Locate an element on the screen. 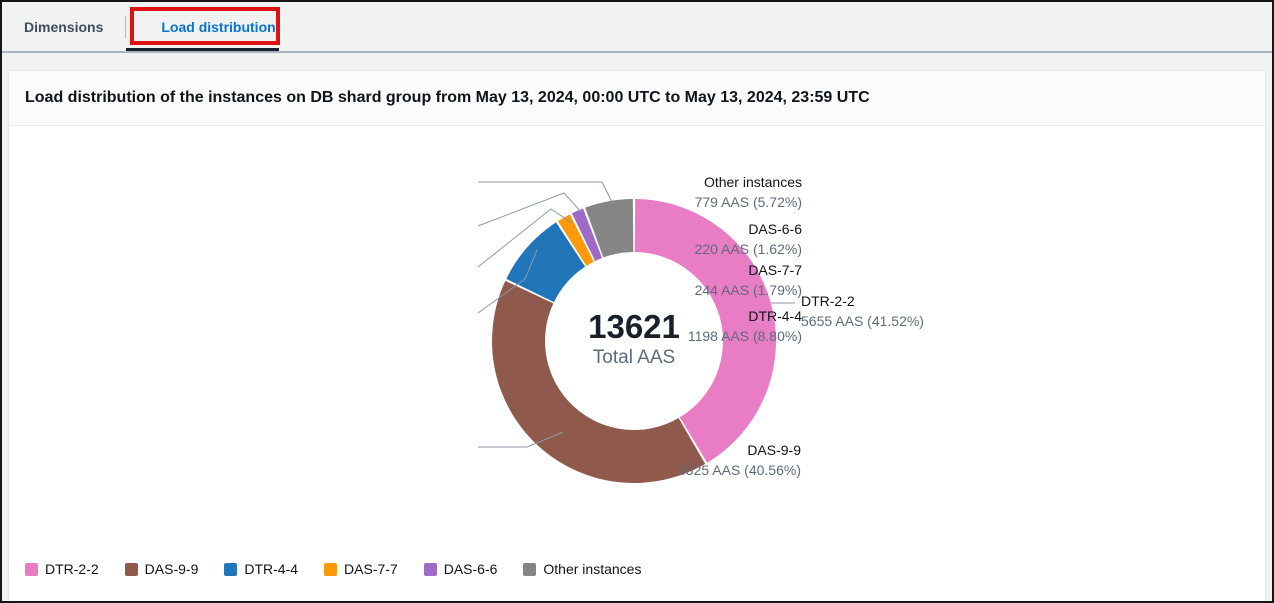 The image size is (1274, 603). legend-label: DTR-2-2 is located at coordinates (72, 569).